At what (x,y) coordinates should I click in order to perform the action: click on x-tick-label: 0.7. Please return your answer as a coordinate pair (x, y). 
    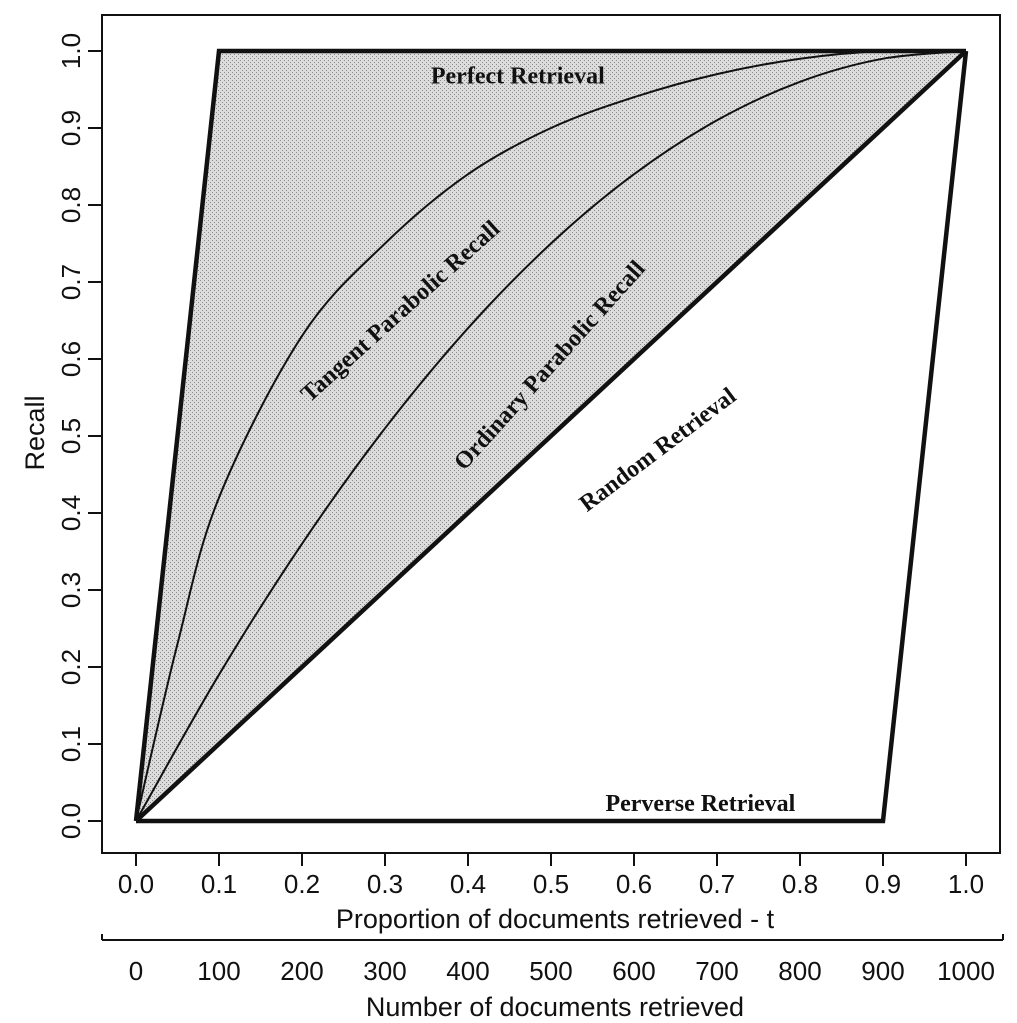
    Looking at the image, I should click on (717, 884).